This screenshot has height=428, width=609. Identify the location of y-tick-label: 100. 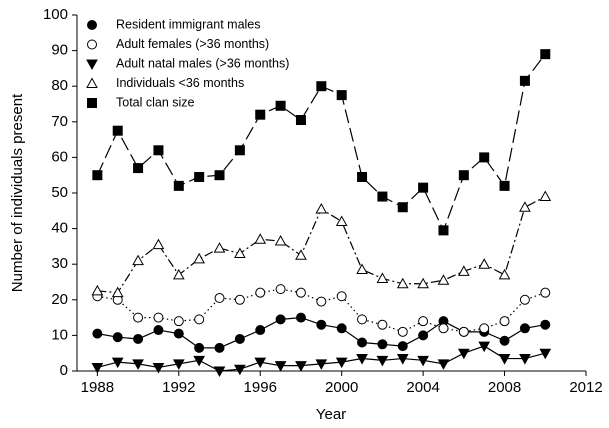
(55, 14).